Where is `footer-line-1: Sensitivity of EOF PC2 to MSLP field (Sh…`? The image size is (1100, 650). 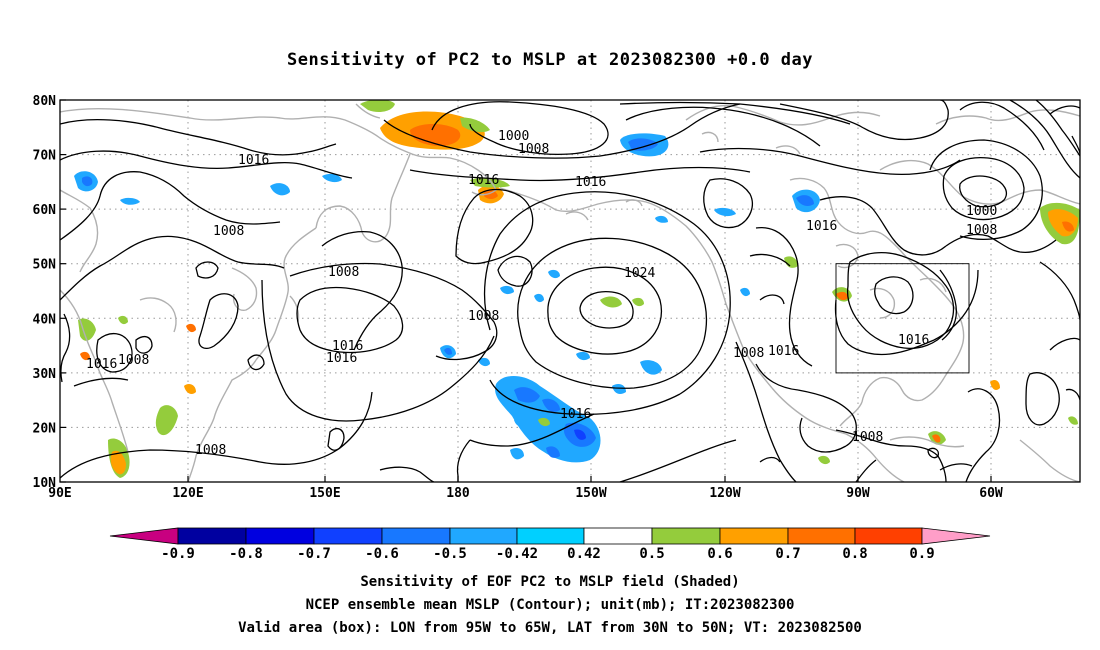
footer-line-1: Sensitivity of EOF PC2 to MSLP field (Sh… is located at coordinates (550, 582).